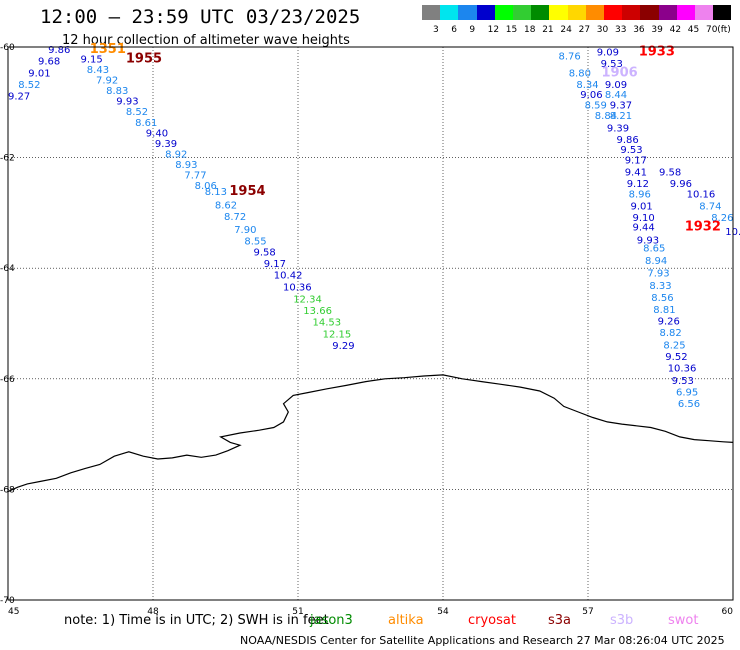 The width and height of the screenshot is (740, 650). Describe the element at coordinates (493, 30) in the screenshot. I see `colorbar-label: 12` at that location.